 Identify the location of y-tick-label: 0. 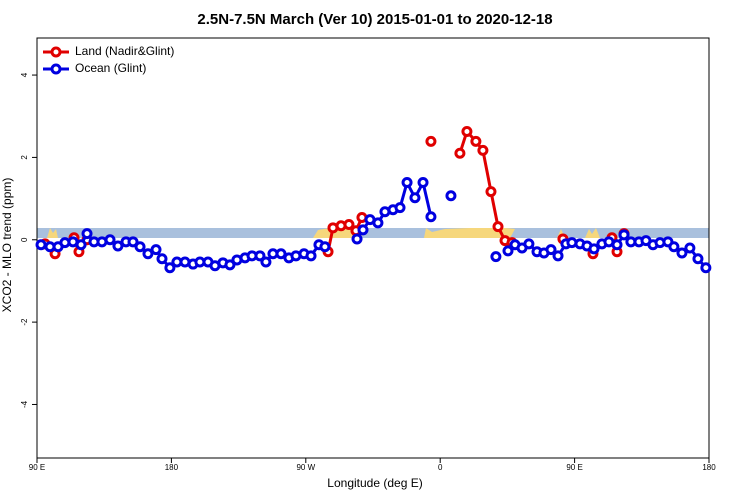
(24, 239).